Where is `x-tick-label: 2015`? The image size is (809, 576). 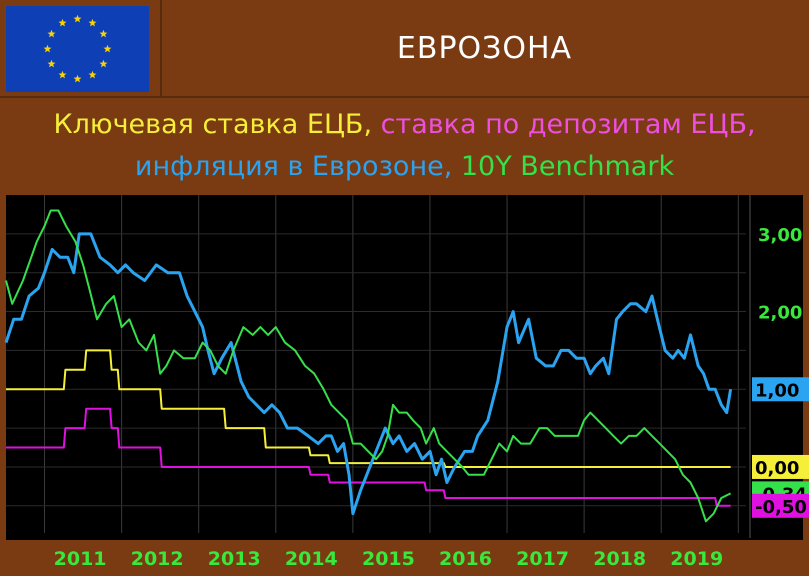
x-tick-label: 2015 is located at coordinates (388, 559).